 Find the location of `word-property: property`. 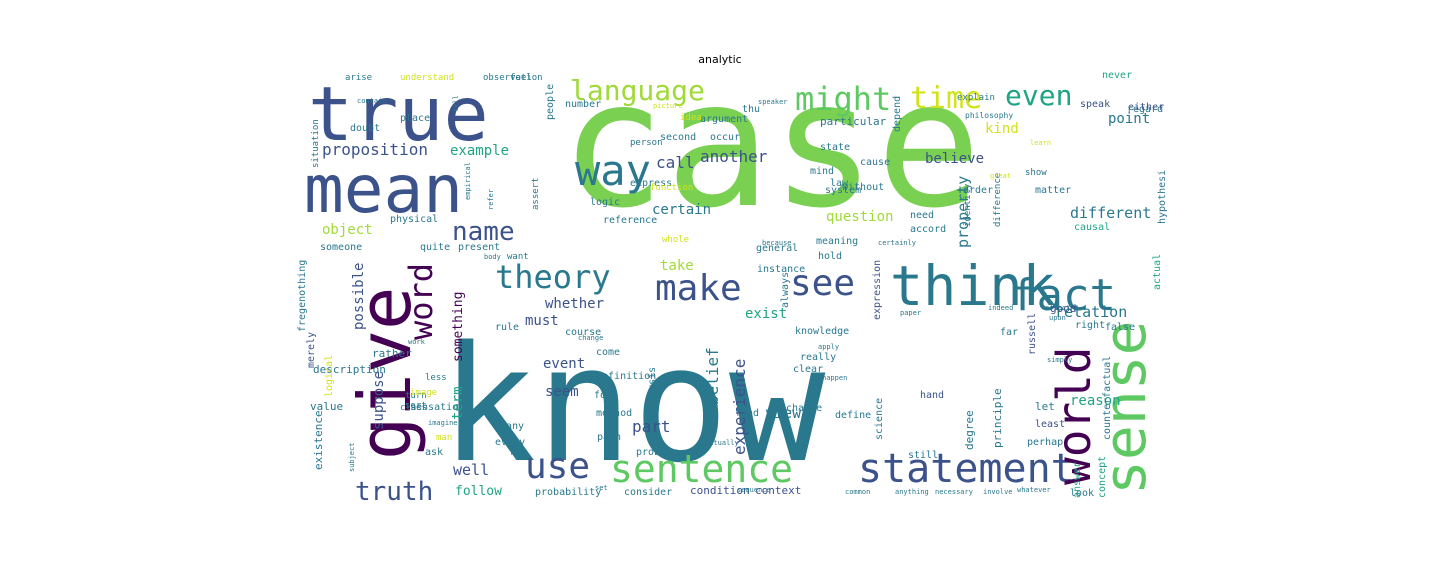

word-property: property is located at coordinates (963, 212).